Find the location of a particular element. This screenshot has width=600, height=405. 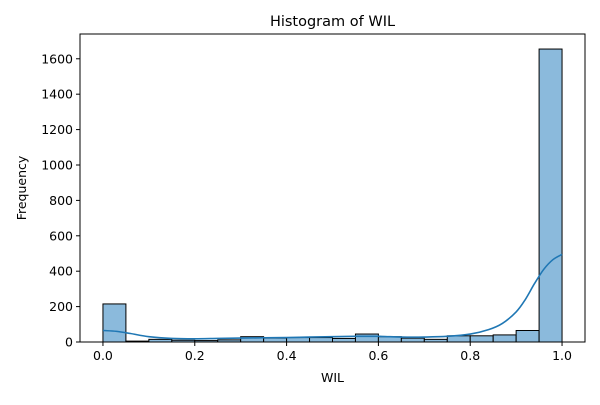

y-tick-label: 1600 is located at coordinates (57, 58).